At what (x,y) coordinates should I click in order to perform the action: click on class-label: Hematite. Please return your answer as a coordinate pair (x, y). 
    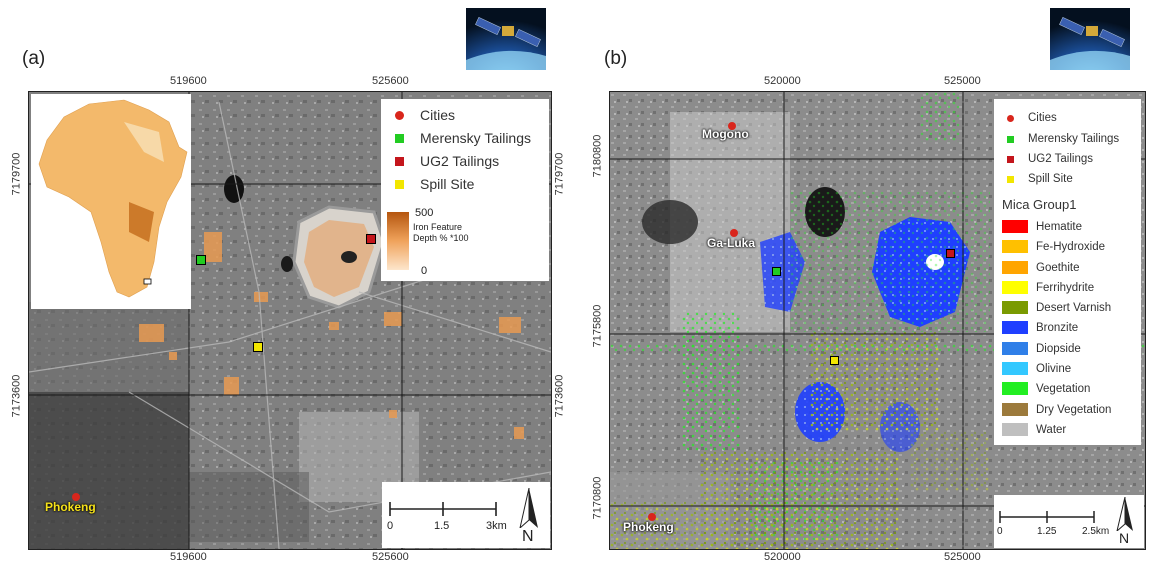
    Looking at the image, I should click on (1059, 226).